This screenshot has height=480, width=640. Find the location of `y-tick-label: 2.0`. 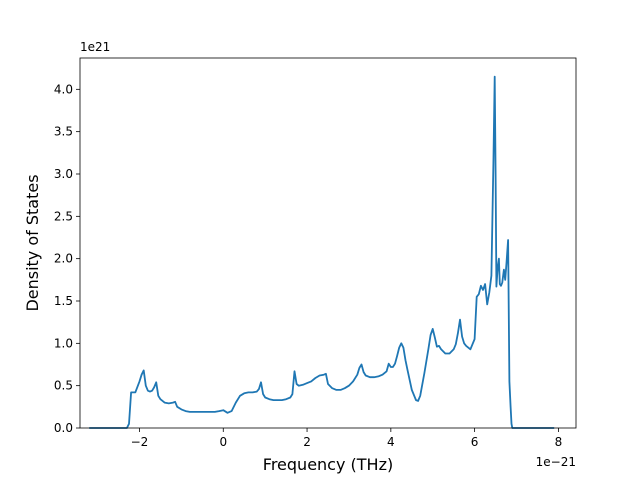

y-tick-label: 2.0 is located at coordinates (63, 259).